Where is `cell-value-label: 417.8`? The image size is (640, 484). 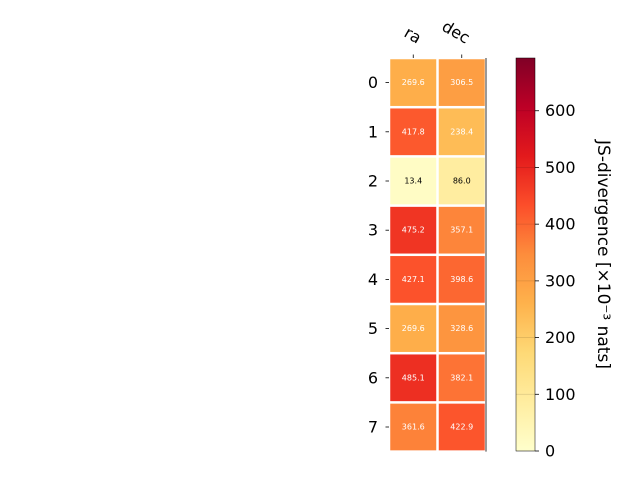
cell-value-label: 417.8 is located at coordinates (413, 131).